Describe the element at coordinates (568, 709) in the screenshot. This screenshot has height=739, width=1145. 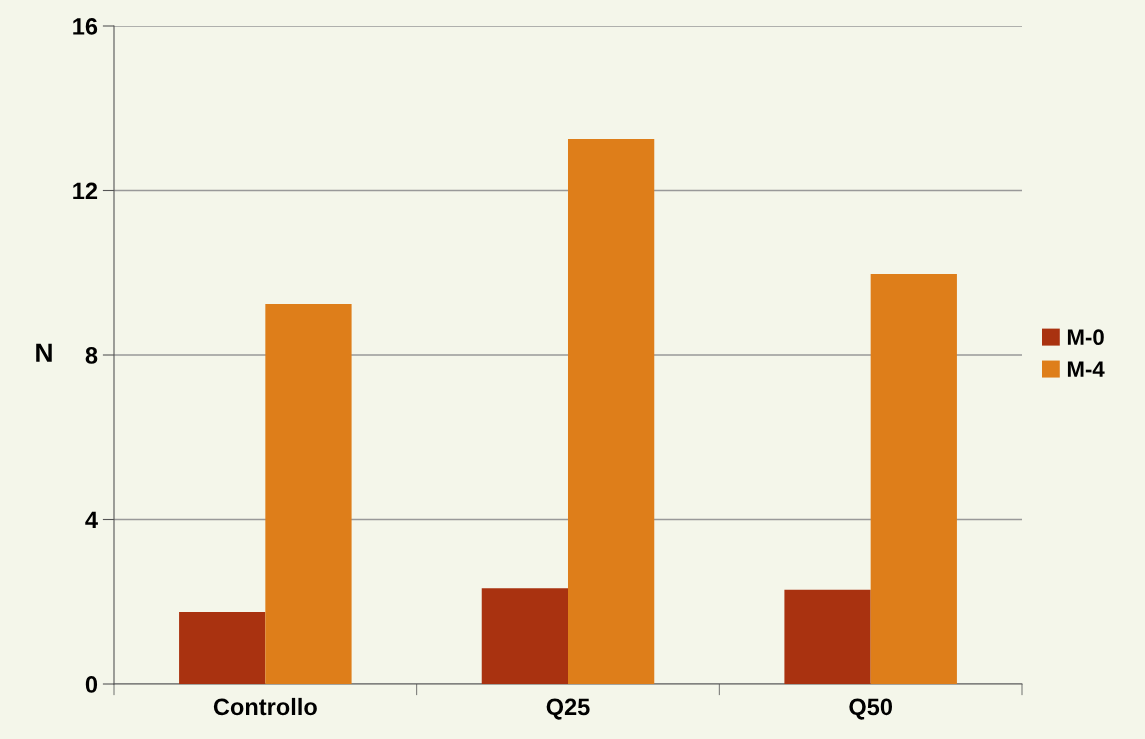
I see `x-tick-label: Q25` at that location.